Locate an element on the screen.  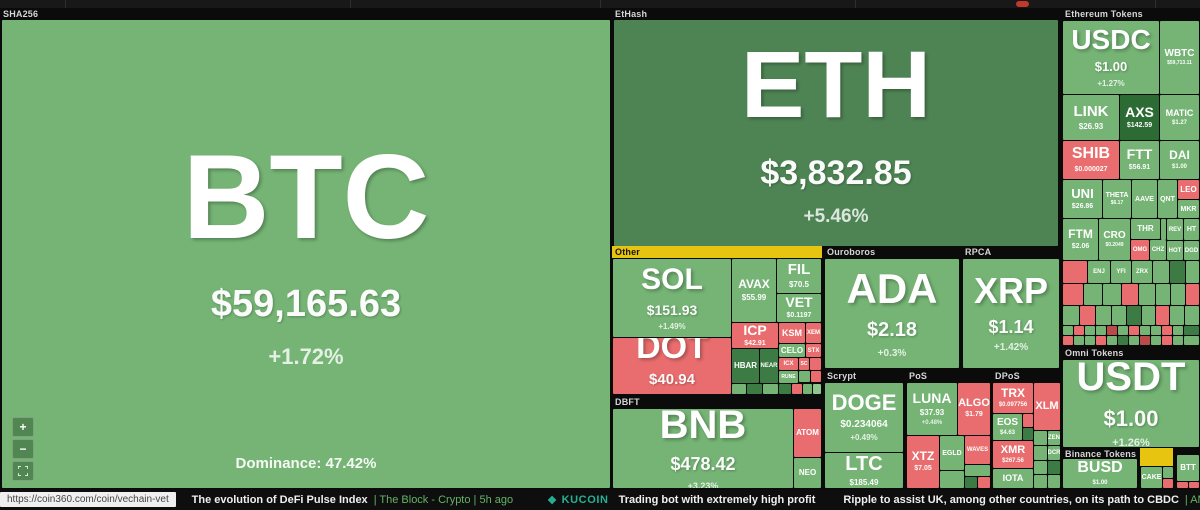
tile-ICP: ICP $42.91 is located at coordinates (755, 335).